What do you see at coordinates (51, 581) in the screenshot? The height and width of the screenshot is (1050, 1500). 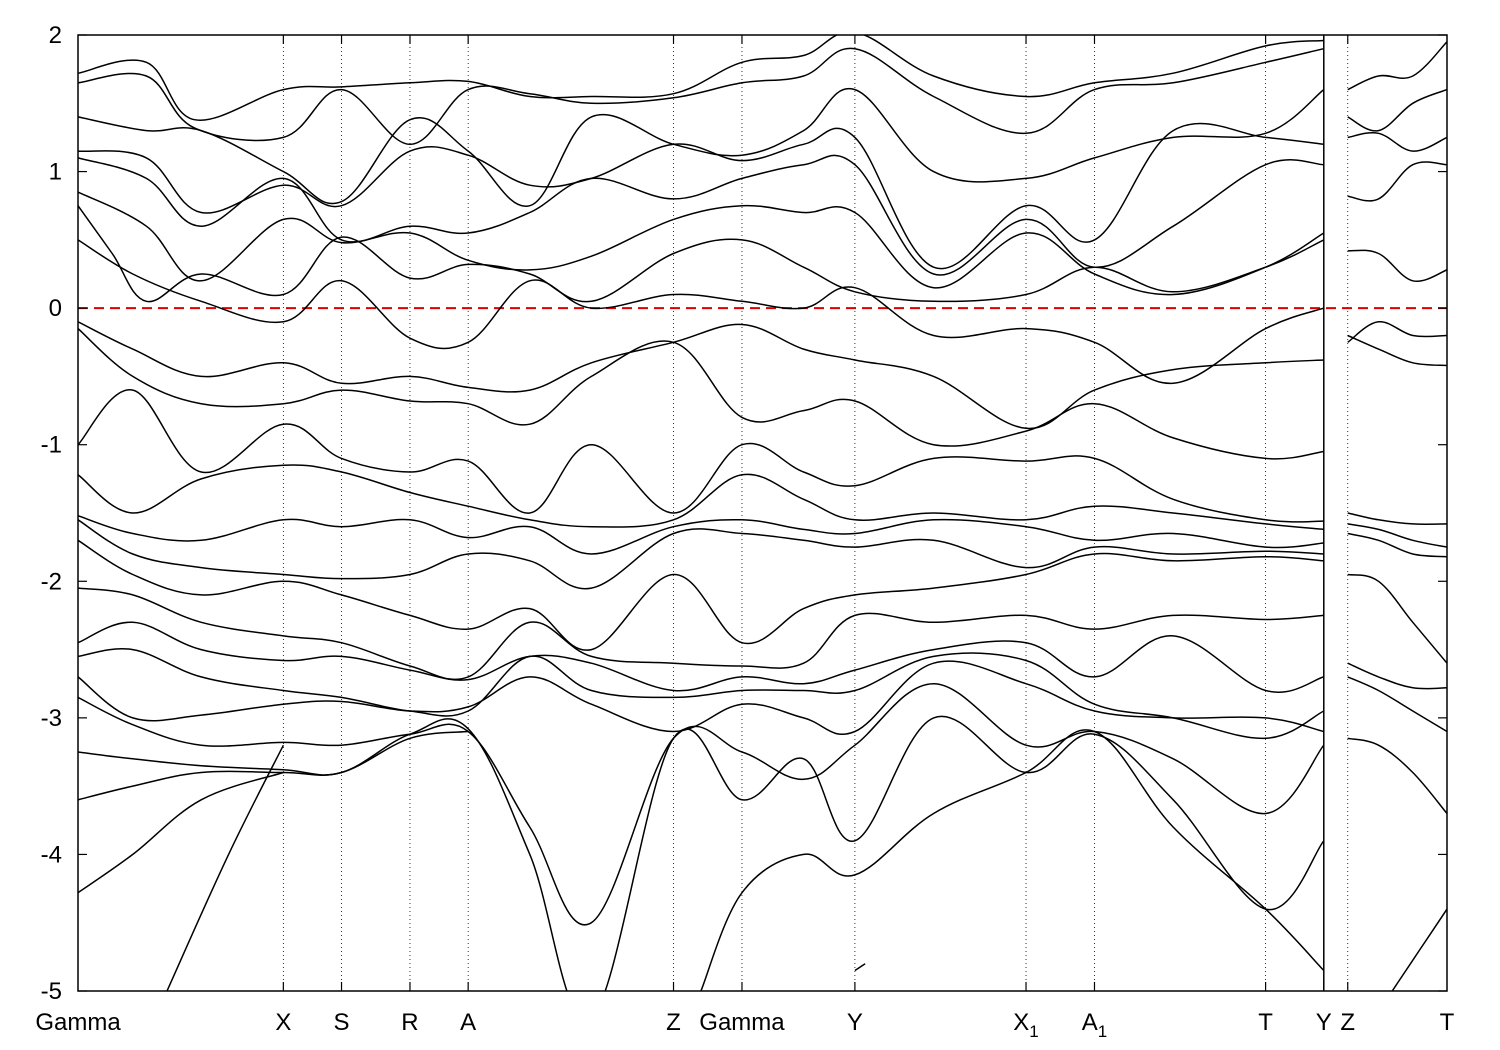 I see `y-tick-label: -2` at bounding box center [51, 581].